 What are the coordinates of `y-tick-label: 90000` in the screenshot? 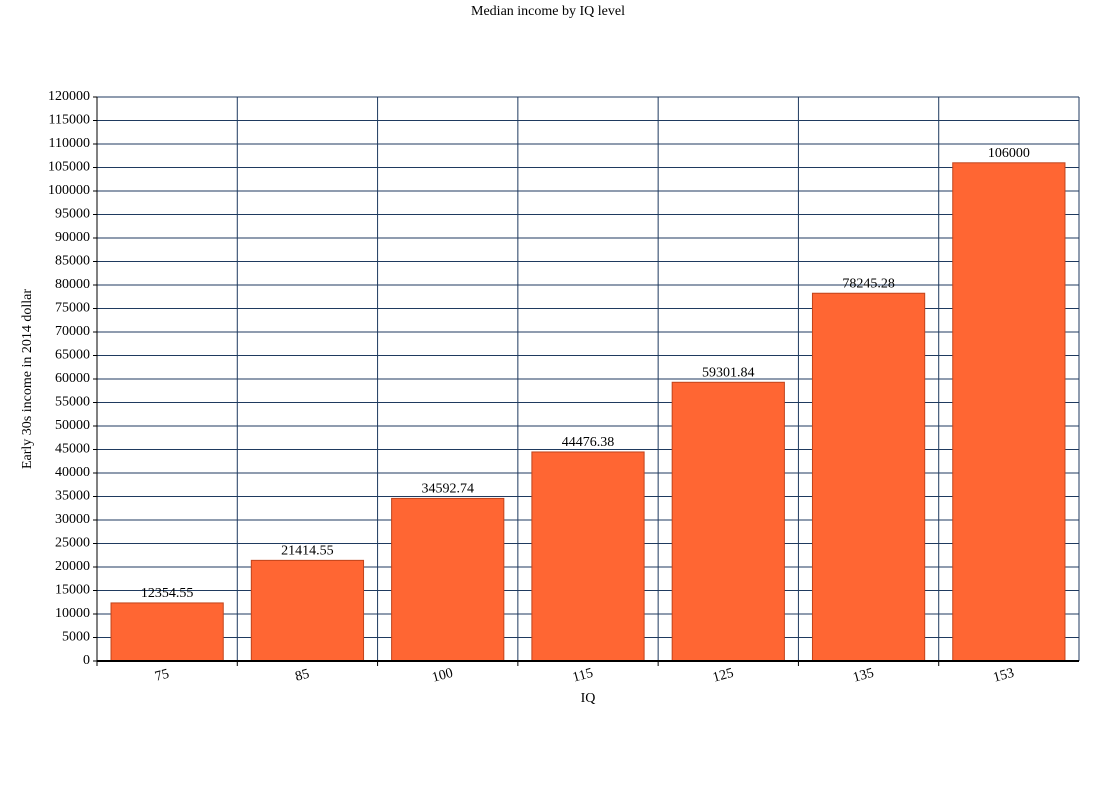 It's located at (72, 237).